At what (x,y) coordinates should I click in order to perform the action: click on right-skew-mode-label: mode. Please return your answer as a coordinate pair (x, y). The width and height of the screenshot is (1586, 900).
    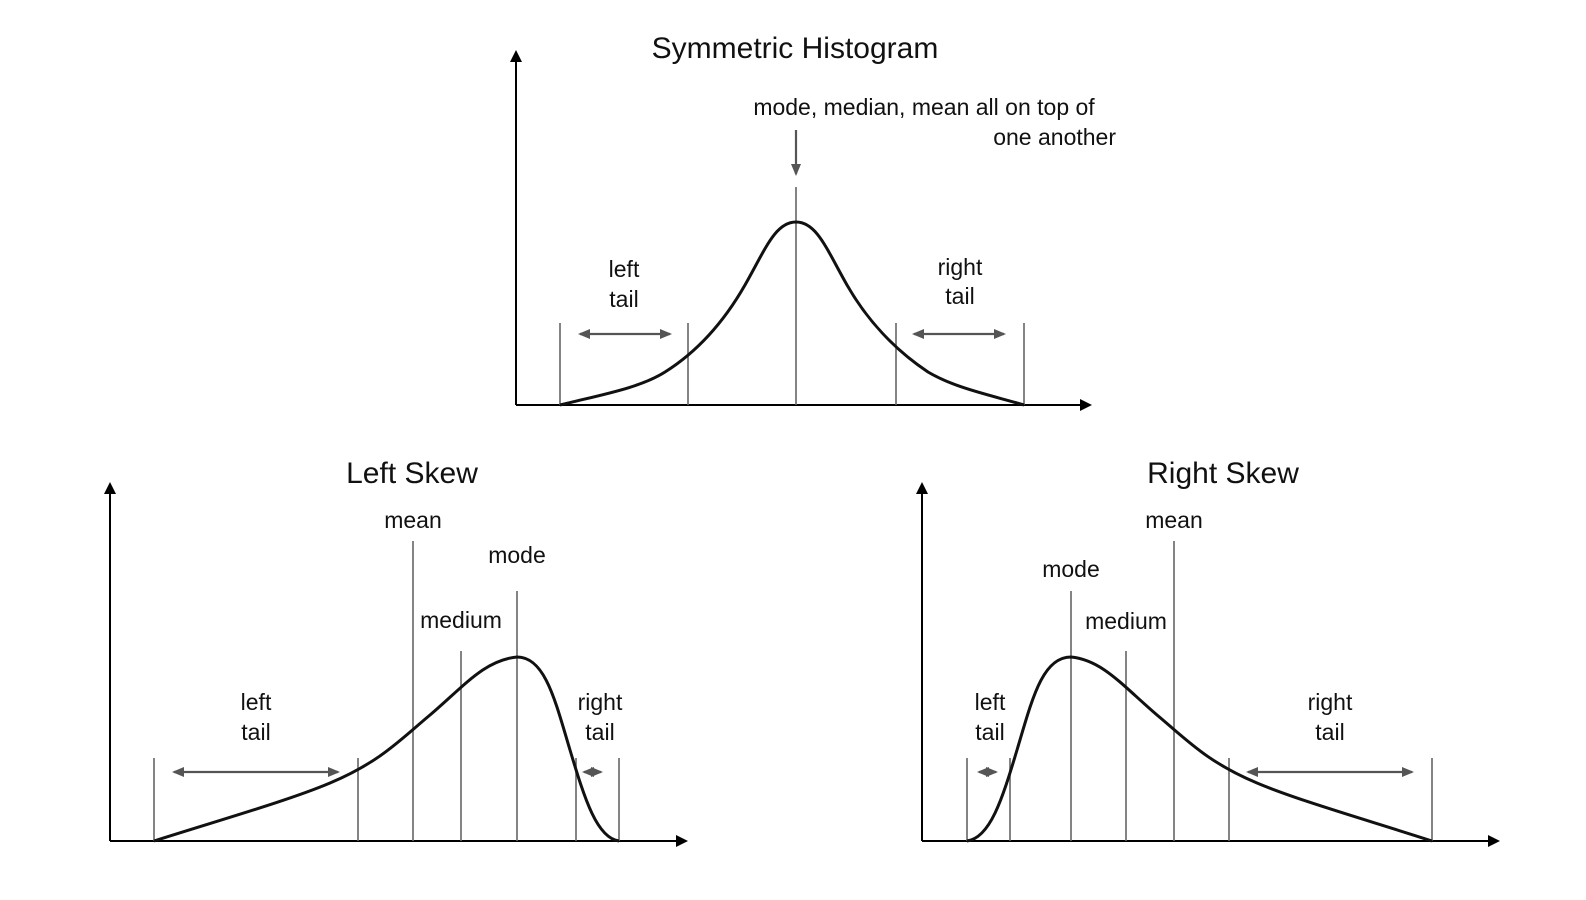
    Looking at the image, I should click on (1071, 569).